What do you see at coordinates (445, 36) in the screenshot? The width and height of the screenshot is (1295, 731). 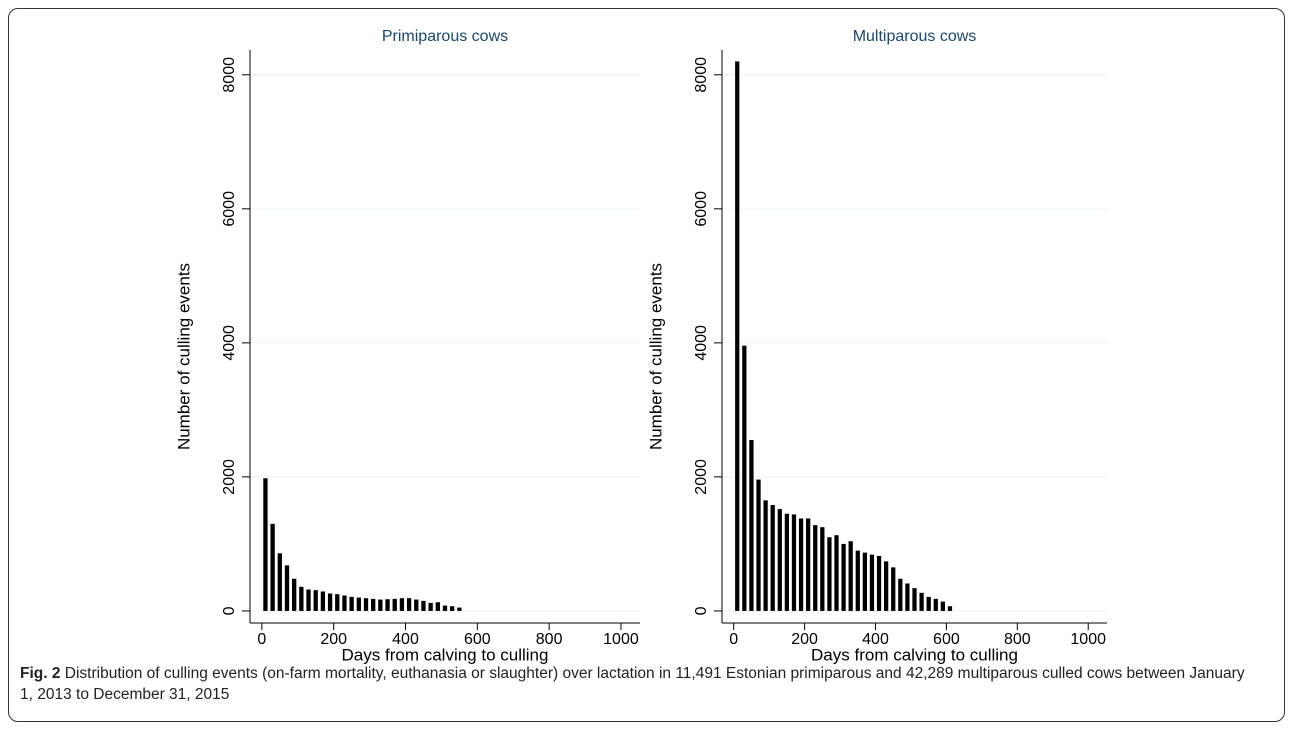 I see `chart-title: Primiparous cows` at bounding box center [445, 36].